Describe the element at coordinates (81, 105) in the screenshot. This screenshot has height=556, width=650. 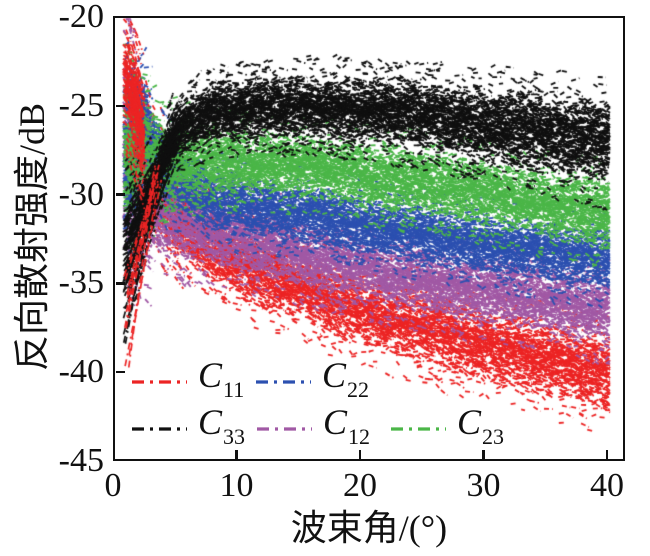
I see `y-tick-label--25: -25` at that location.